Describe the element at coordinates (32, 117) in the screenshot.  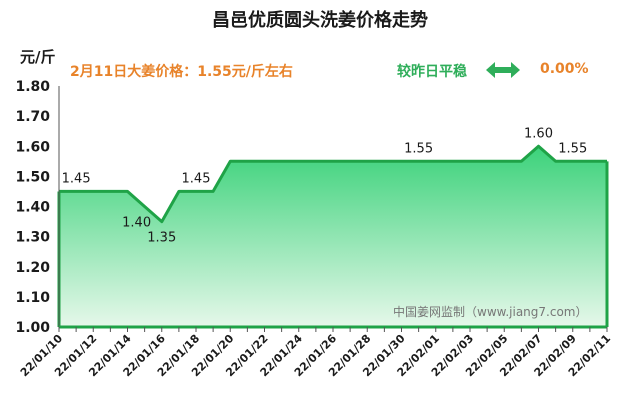
I see `y-tick-label: 1.70` at that location.